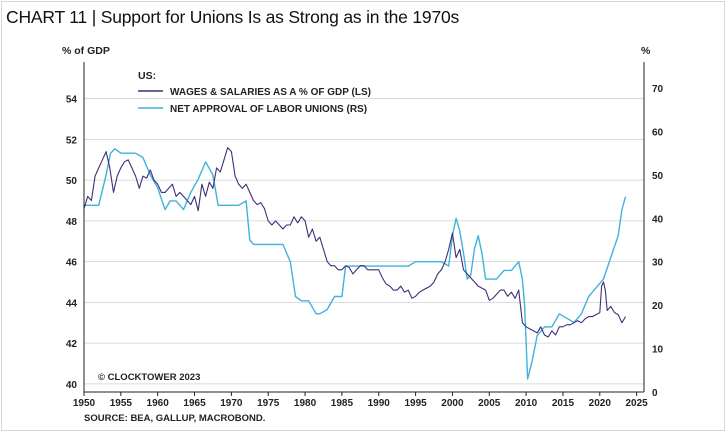  Describe the element at coordinates (342, 403) in the screenshot. I see `x-tick-label: 1985` at that location.